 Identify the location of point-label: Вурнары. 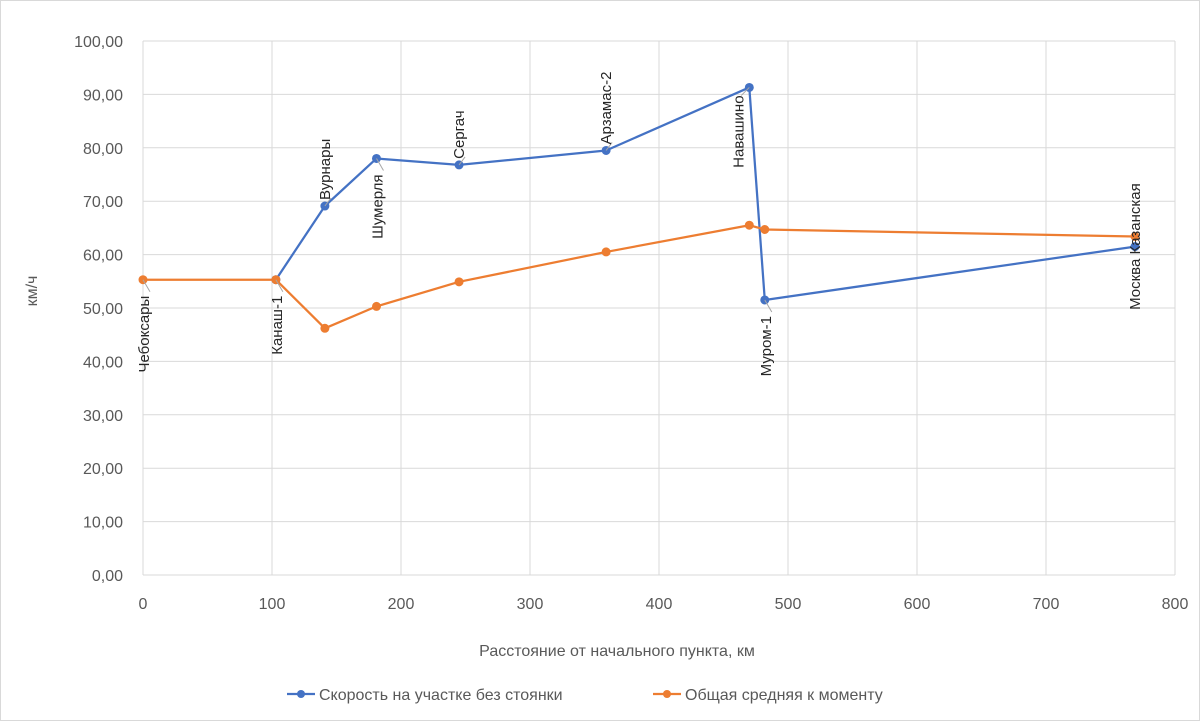
(325, 169).